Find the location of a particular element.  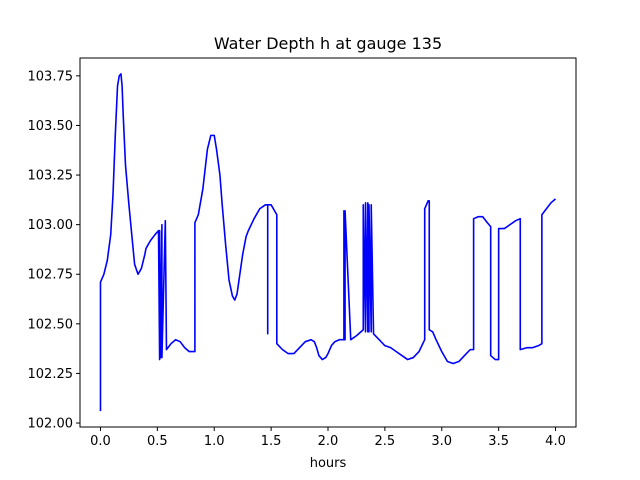

x-tick-label: 0.5 is located at coordinates (157, 441).